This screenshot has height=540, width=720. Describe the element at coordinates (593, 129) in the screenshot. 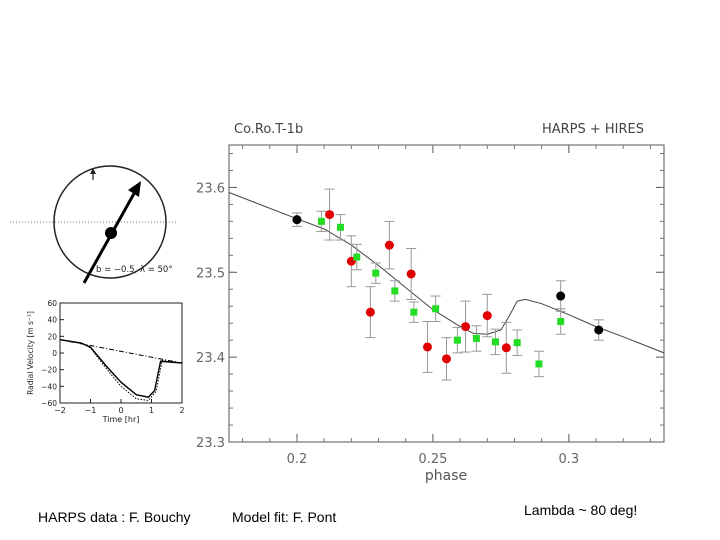

I see `main-title-right: HARPS + HIRES` at that location.